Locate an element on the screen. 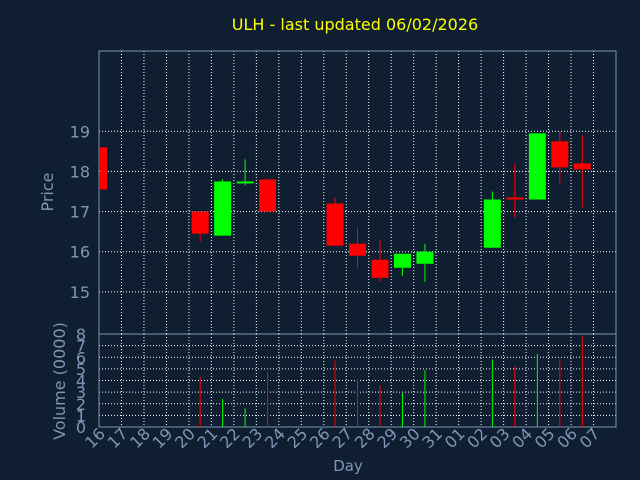 This screenshot has width=640, height=480. price-tick-labels: 15 16 17 18 19 is located at coordinates (80, 212).